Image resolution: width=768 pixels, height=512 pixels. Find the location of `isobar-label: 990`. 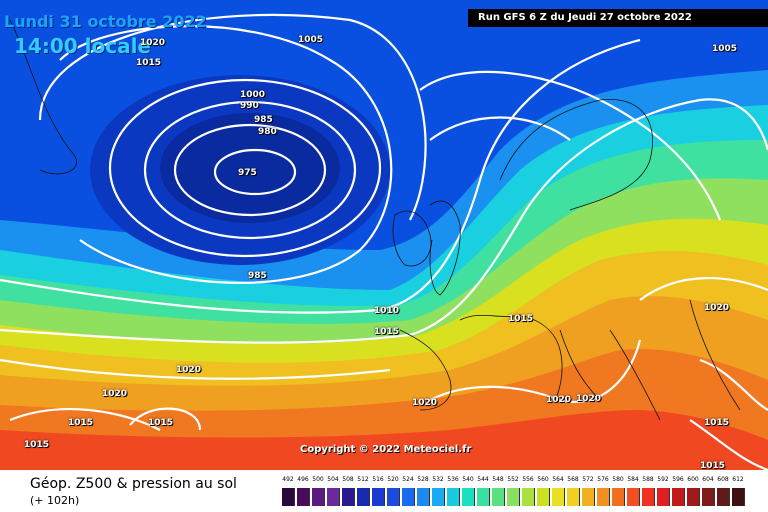

isobar-label: 990 is located at coordinates (249, 106).